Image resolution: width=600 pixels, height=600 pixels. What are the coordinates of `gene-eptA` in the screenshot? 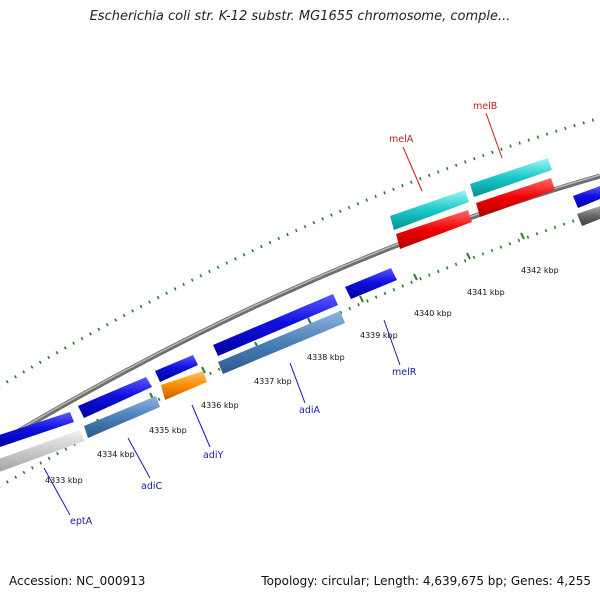 It's located at (42, 451).